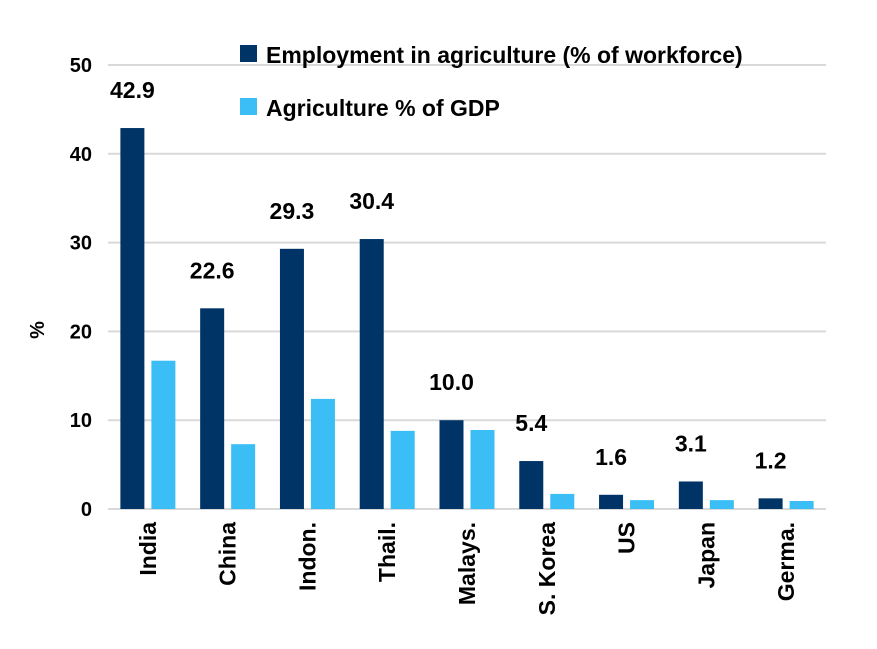 The width and height of the screenshot is (877, 649). I want to click on data-label: 1.2, so click(771, 460).